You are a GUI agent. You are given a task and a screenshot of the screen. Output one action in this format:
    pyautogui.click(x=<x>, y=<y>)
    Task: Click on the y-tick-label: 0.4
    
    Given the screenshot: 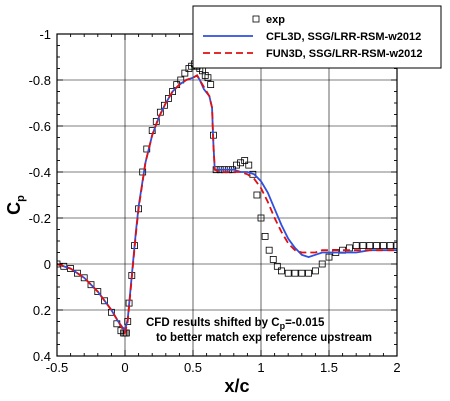 What is the action you would take?
    pyautogui.click(x=42, y=356)
    